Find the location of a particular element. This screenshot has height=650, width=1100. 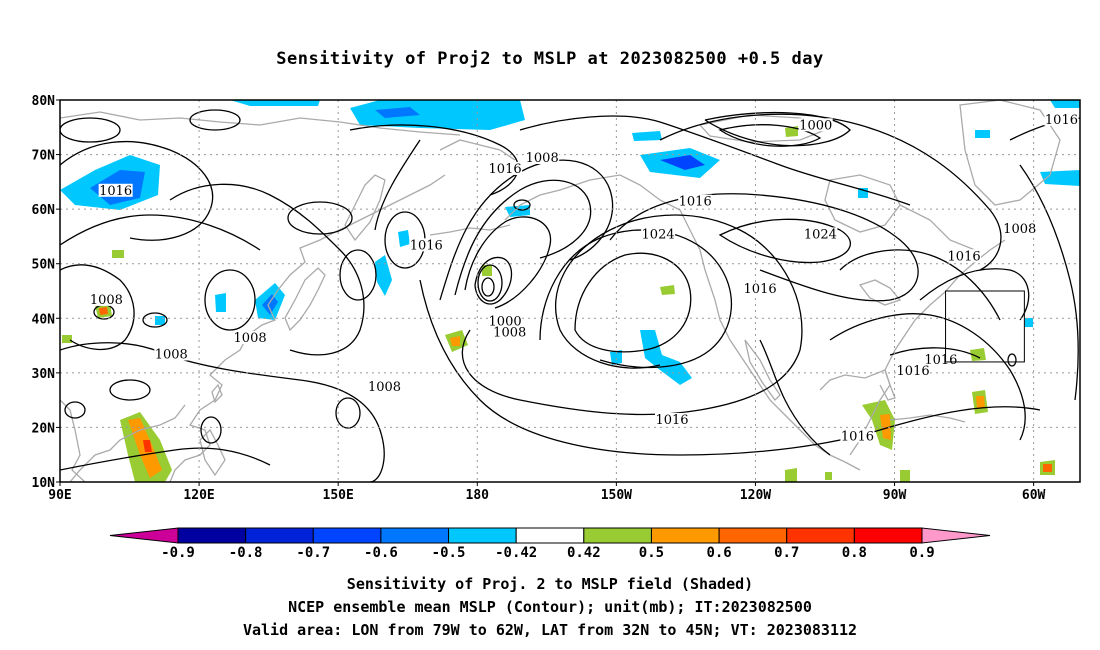

colorbar-label: -0.7 is located at coordinates (313, 553).